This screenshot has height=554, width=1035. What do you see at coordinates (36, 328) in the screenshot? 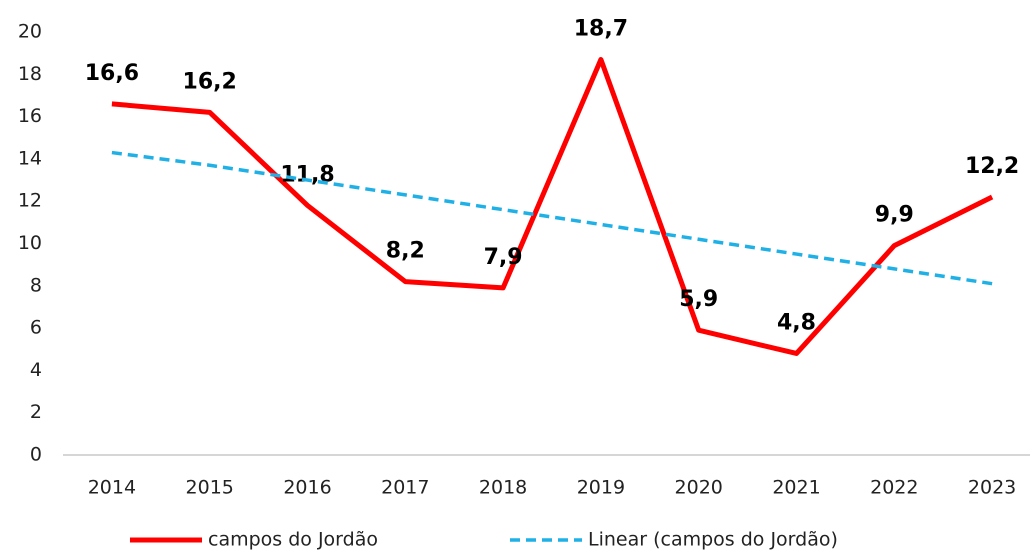
I see `y-tick-label: 6` at bounding box center [36, 328].